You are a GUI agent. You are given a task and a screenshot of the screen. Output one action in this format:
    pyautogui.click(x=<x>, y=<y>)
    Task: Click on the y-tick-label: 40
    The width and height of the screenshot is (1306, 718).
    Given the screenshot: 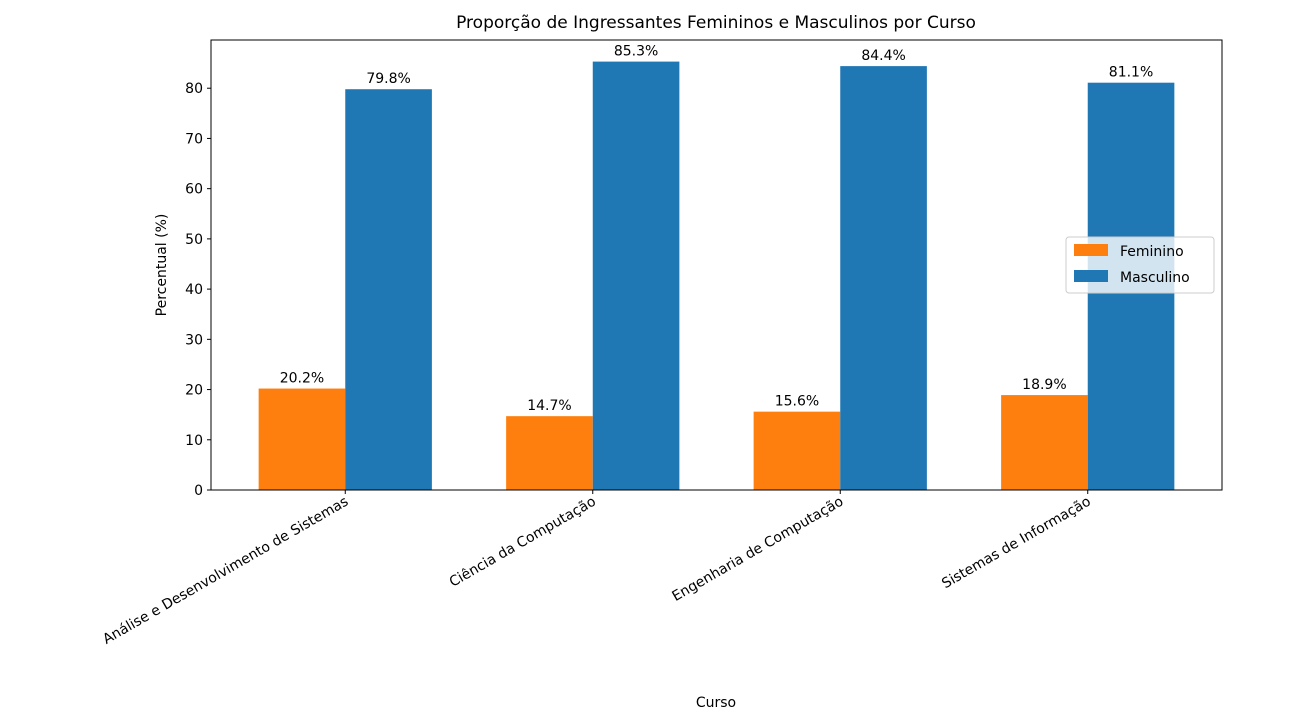 What is the action you would take?
    pyautogui.click(x=194, y=290)
    